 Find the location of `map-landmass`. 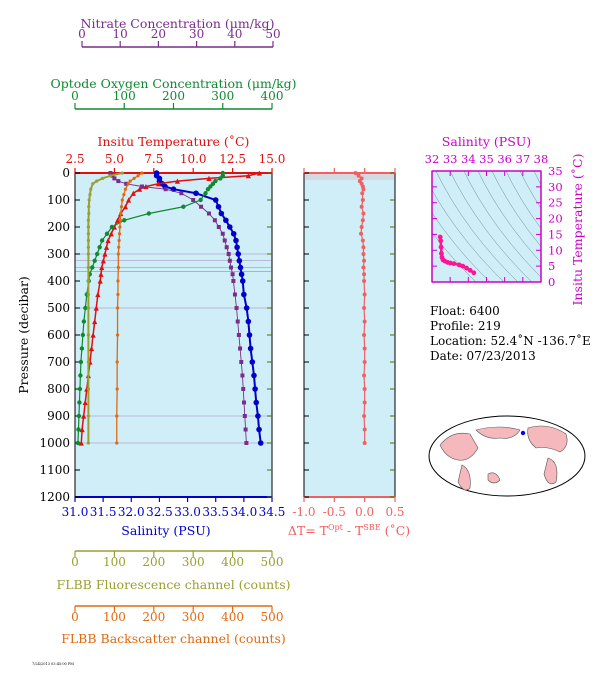

map-landmass is located at coordinates (547, 439).